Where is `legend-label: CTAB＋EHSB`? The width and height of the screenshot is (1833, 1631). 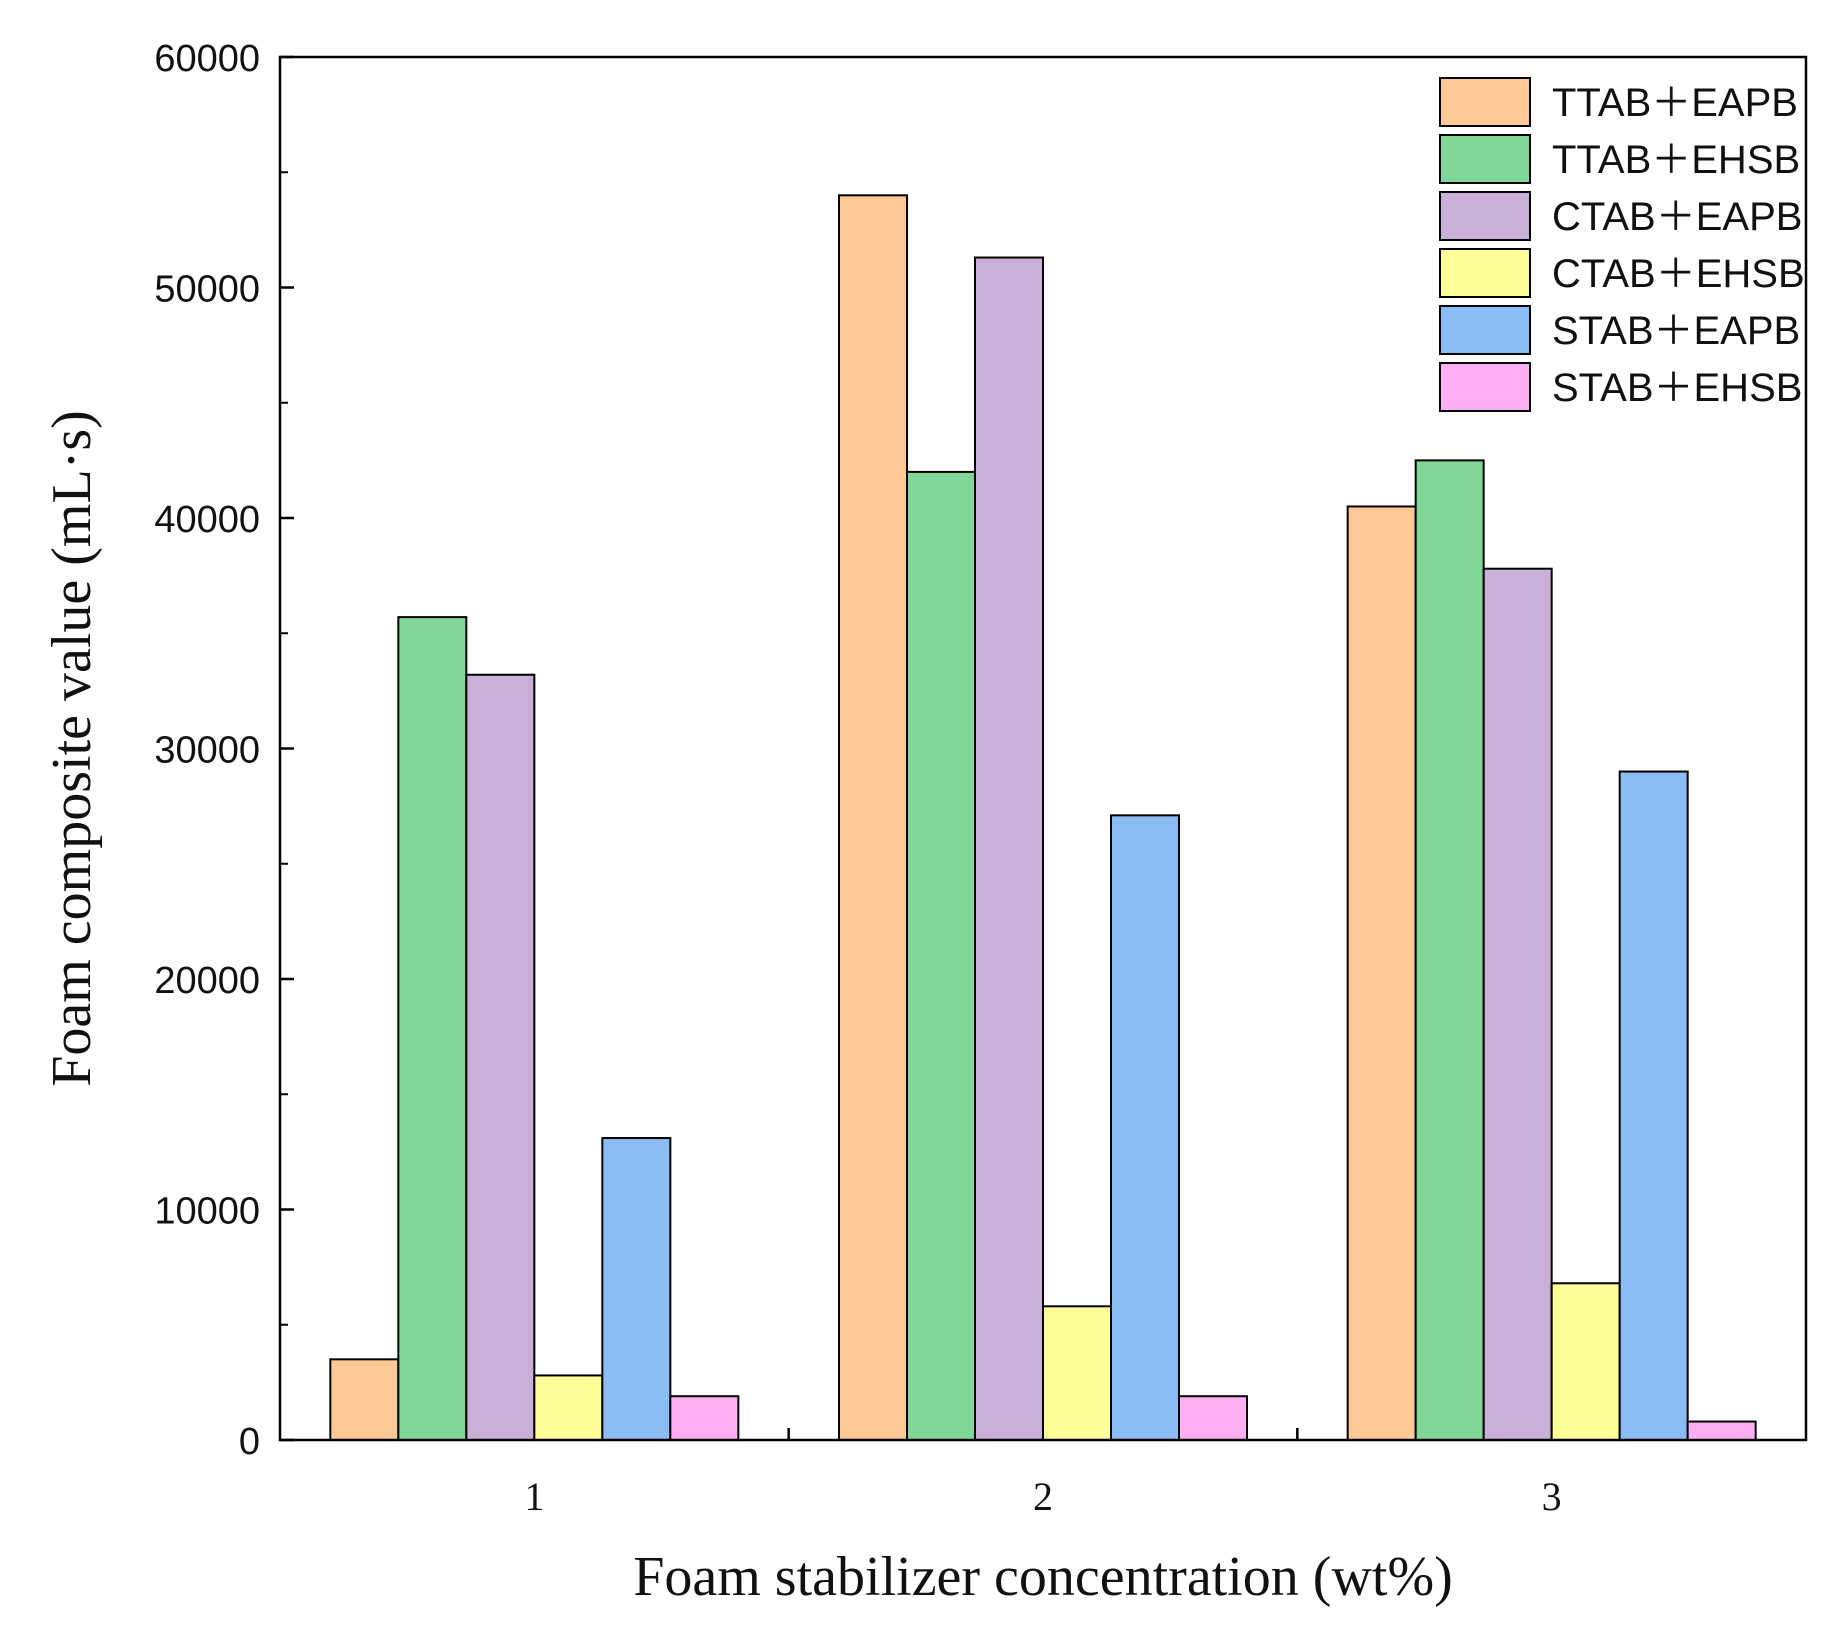 legend-label: CTAB＋EHSB is located at coordinates (1678, 274).